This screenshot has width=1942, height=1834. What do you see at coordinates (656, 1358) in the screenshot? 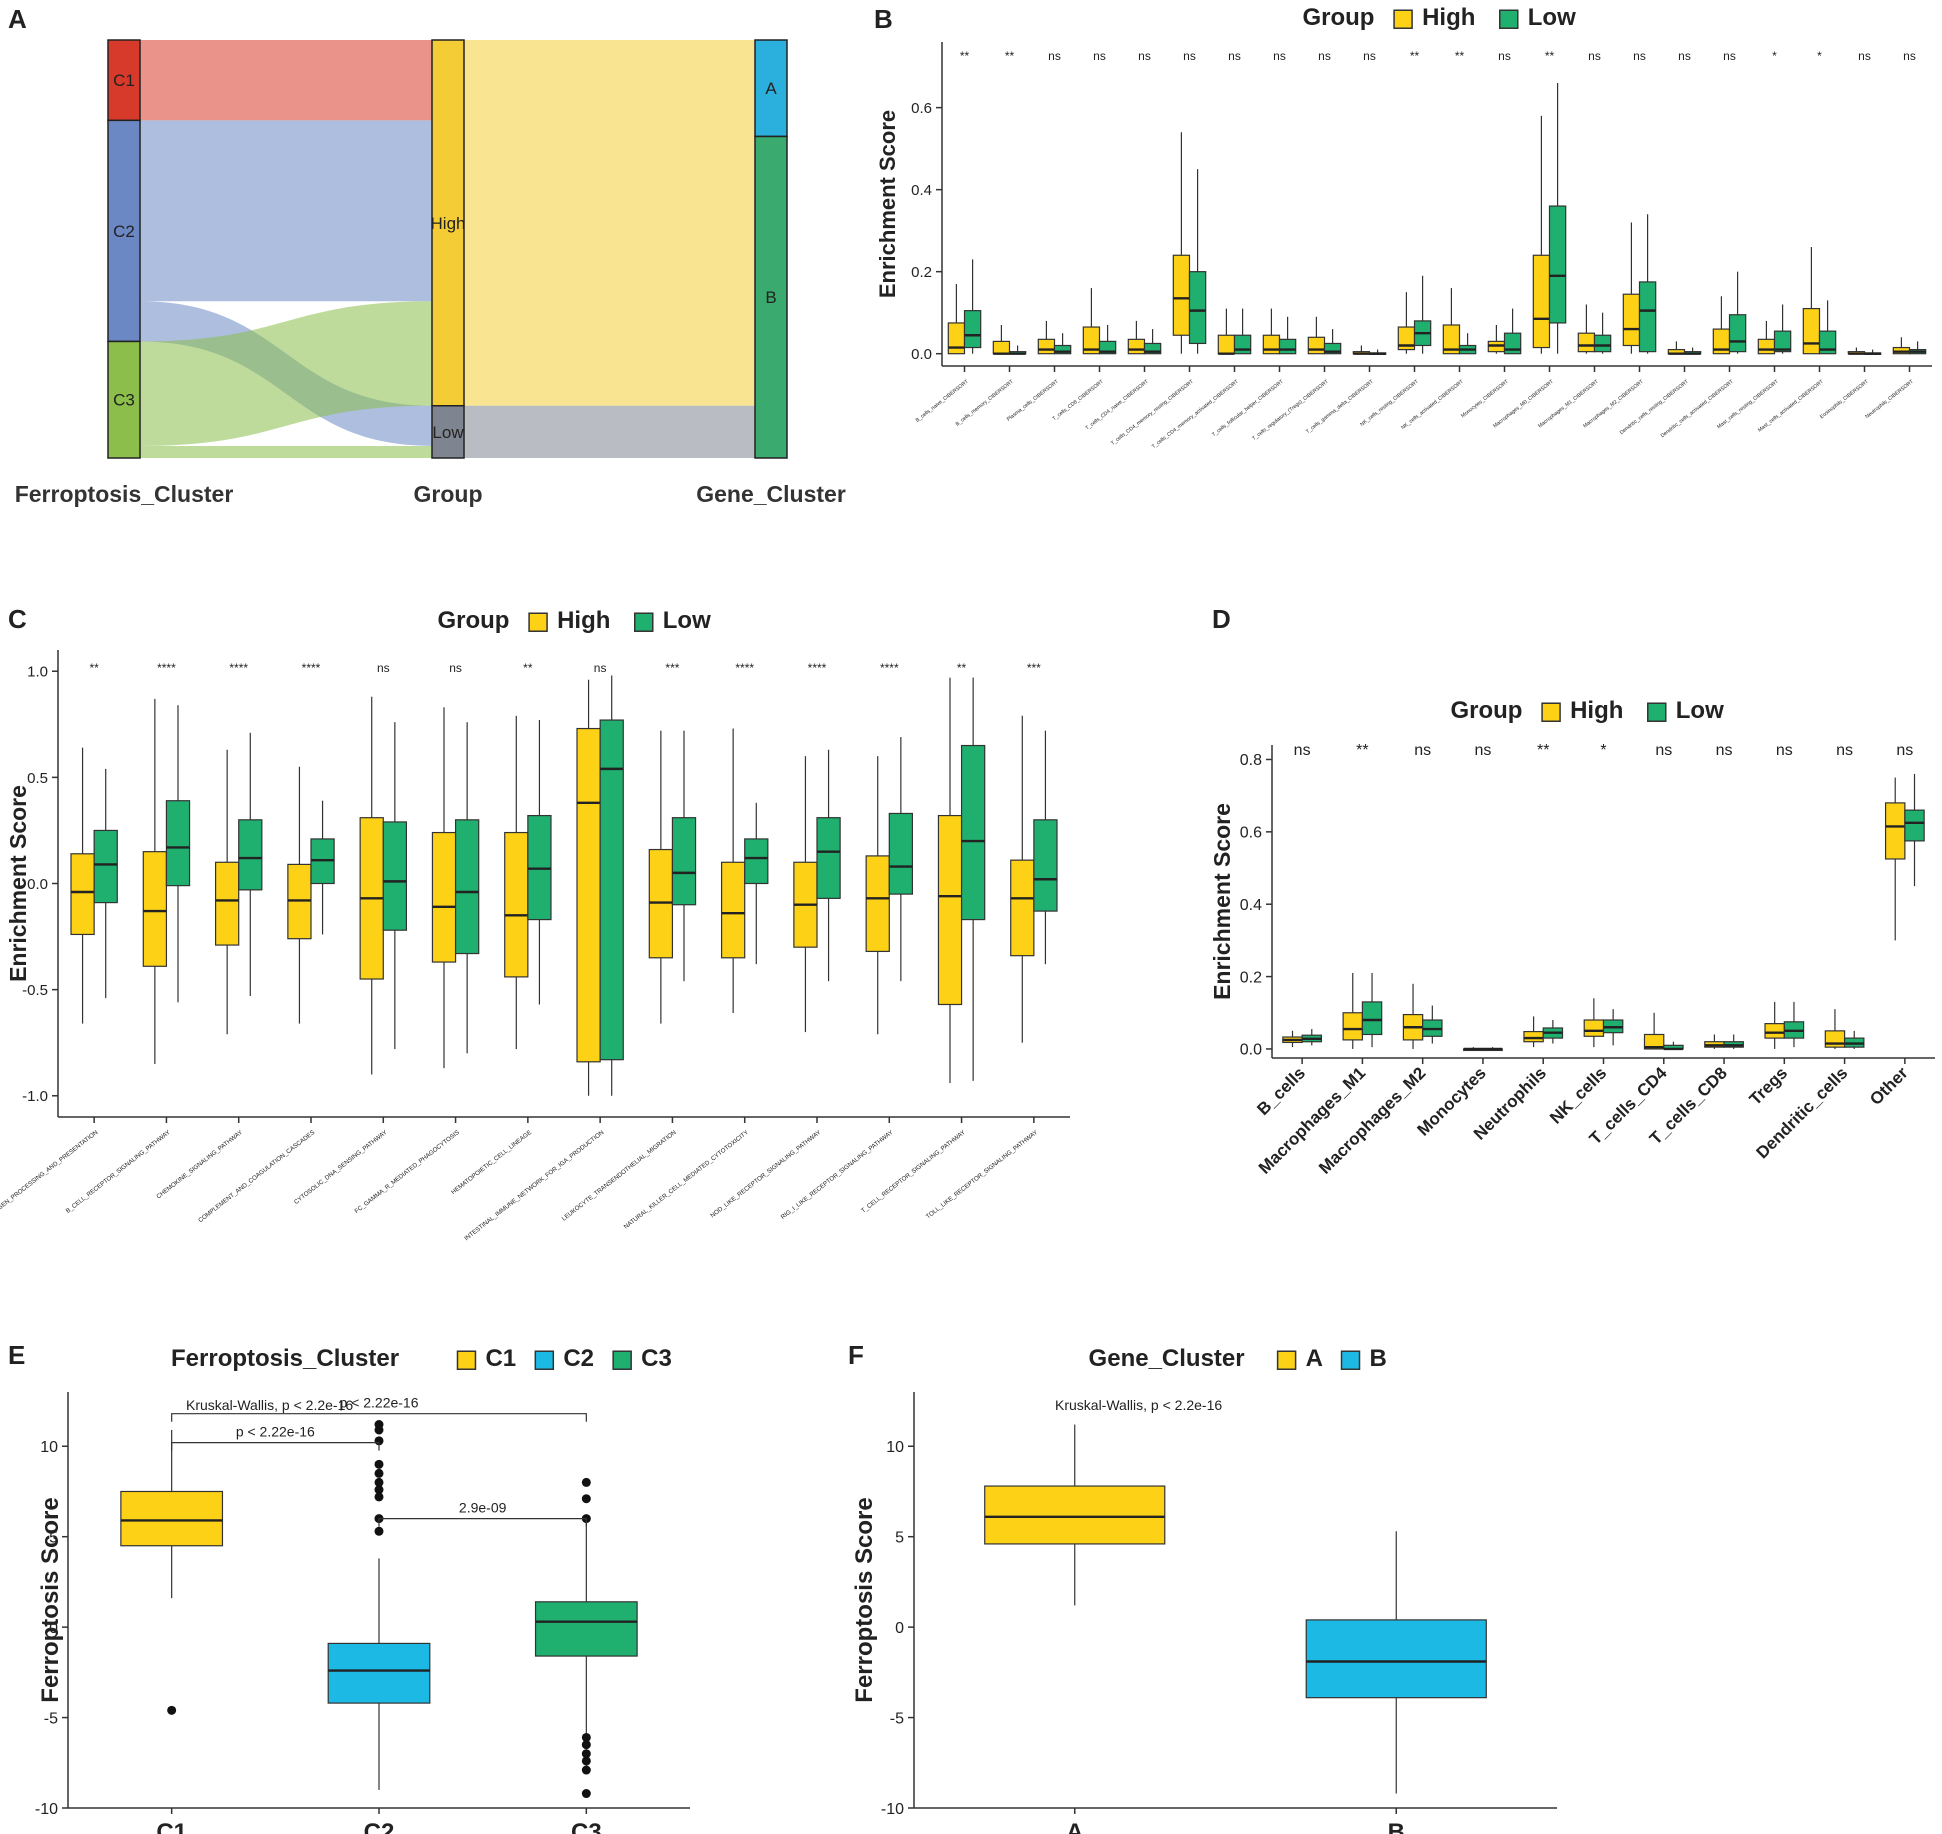
I see `legend-label-c3: C3` at bounding box center [656, 1358].